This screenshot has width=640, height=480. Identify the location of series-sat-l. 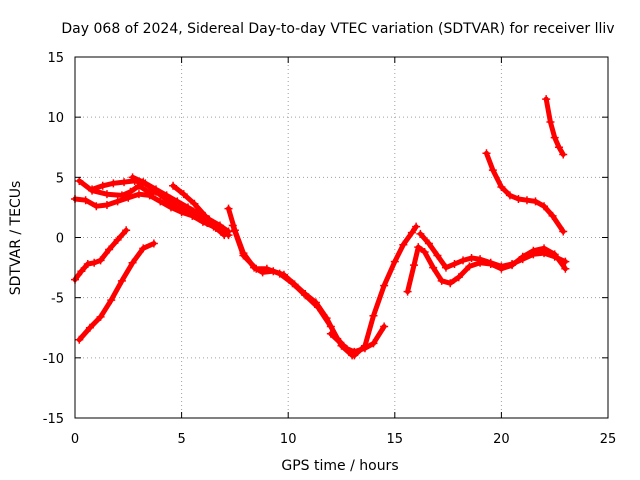
(492, 251).